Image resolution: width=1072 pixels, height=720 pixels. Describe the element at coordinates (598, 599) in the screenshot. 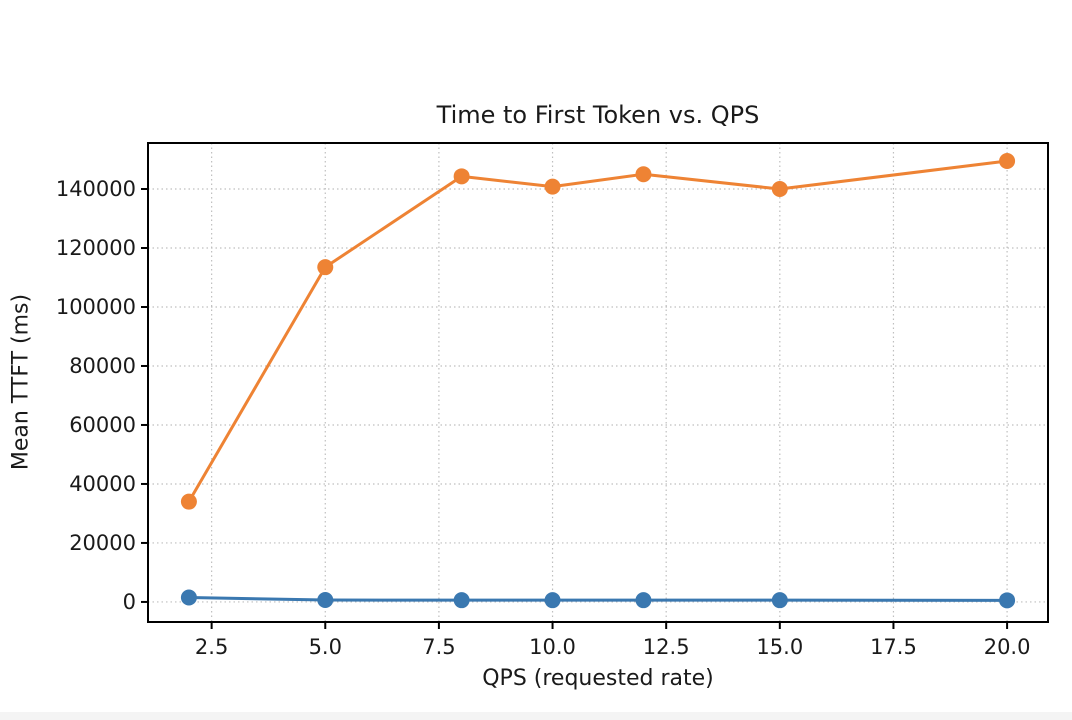

I see `blue-series-line` at that location.